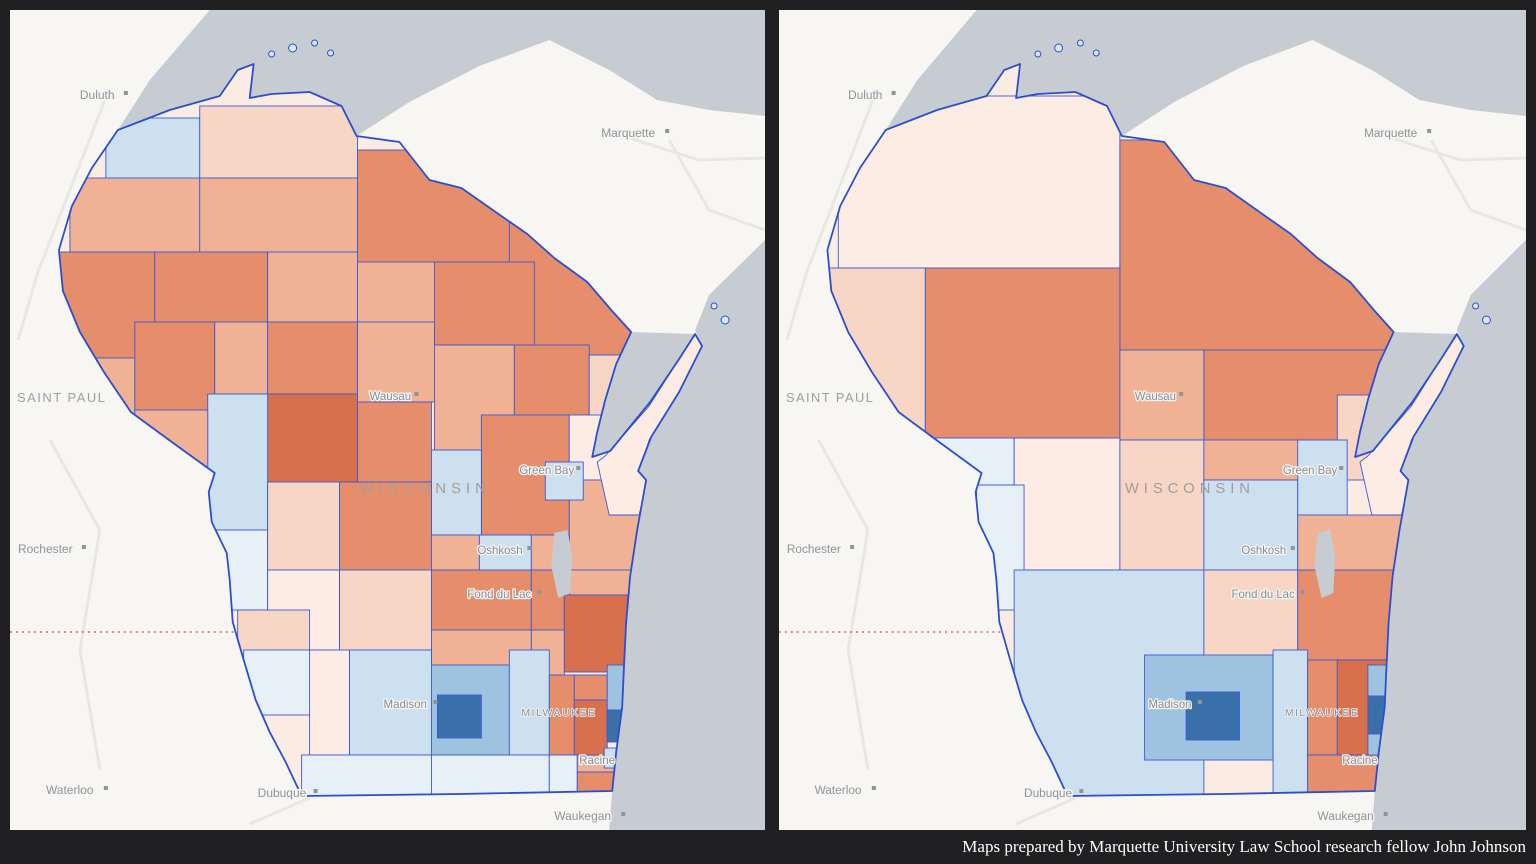 Image resolution: width=1536 pixels, height=864 pixels. I want to click on map-label: Oshkosh, so click(499, 551).